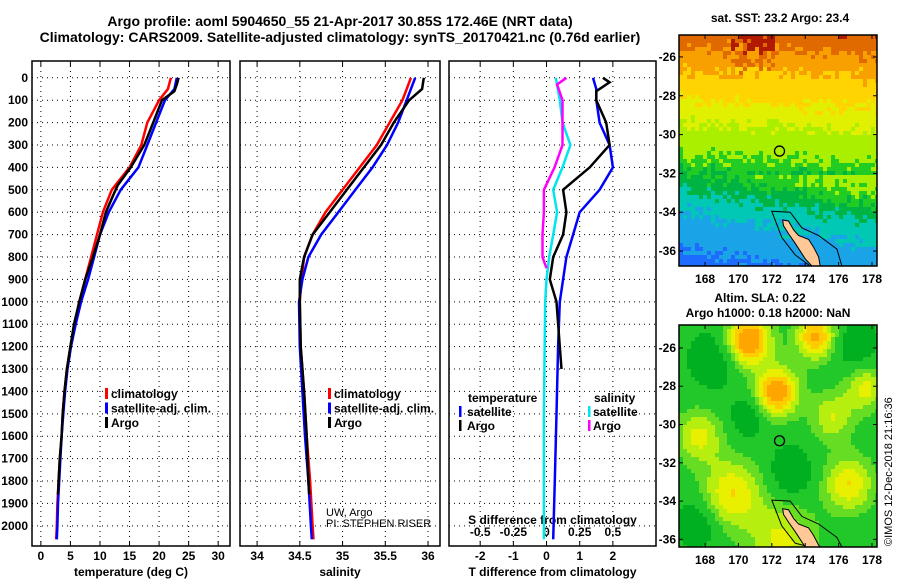  What do you see at coordinates (514, 532) in the screenshot?
I see `s-tick-label: -0.25` at bounding box center [514, 532].